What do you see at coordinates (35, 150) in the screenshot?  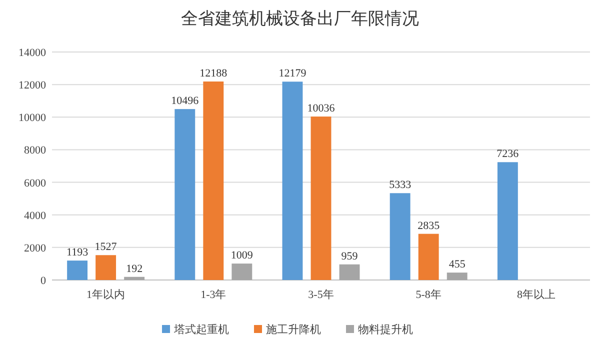 I see `ytick: 8000` at bounding box center [35, 150].